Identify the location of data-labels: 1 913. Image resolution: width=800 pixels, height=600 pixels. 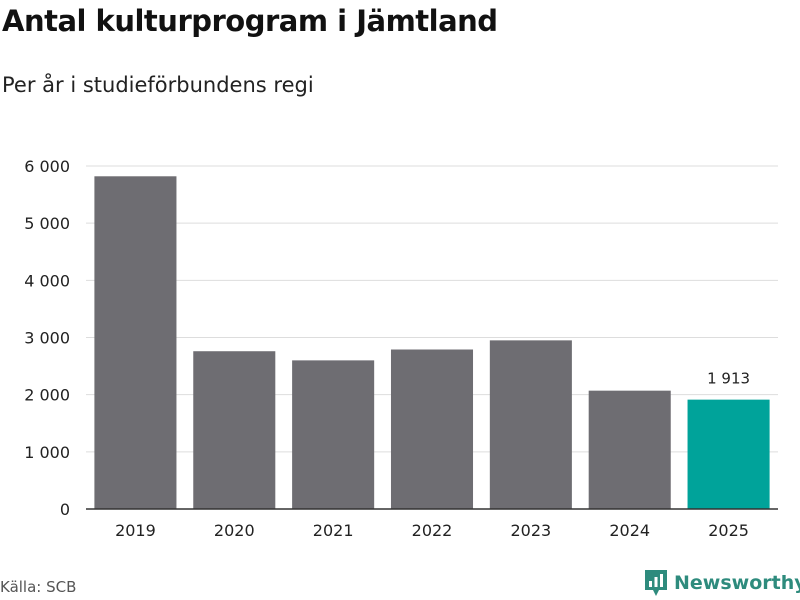
(728, 379).